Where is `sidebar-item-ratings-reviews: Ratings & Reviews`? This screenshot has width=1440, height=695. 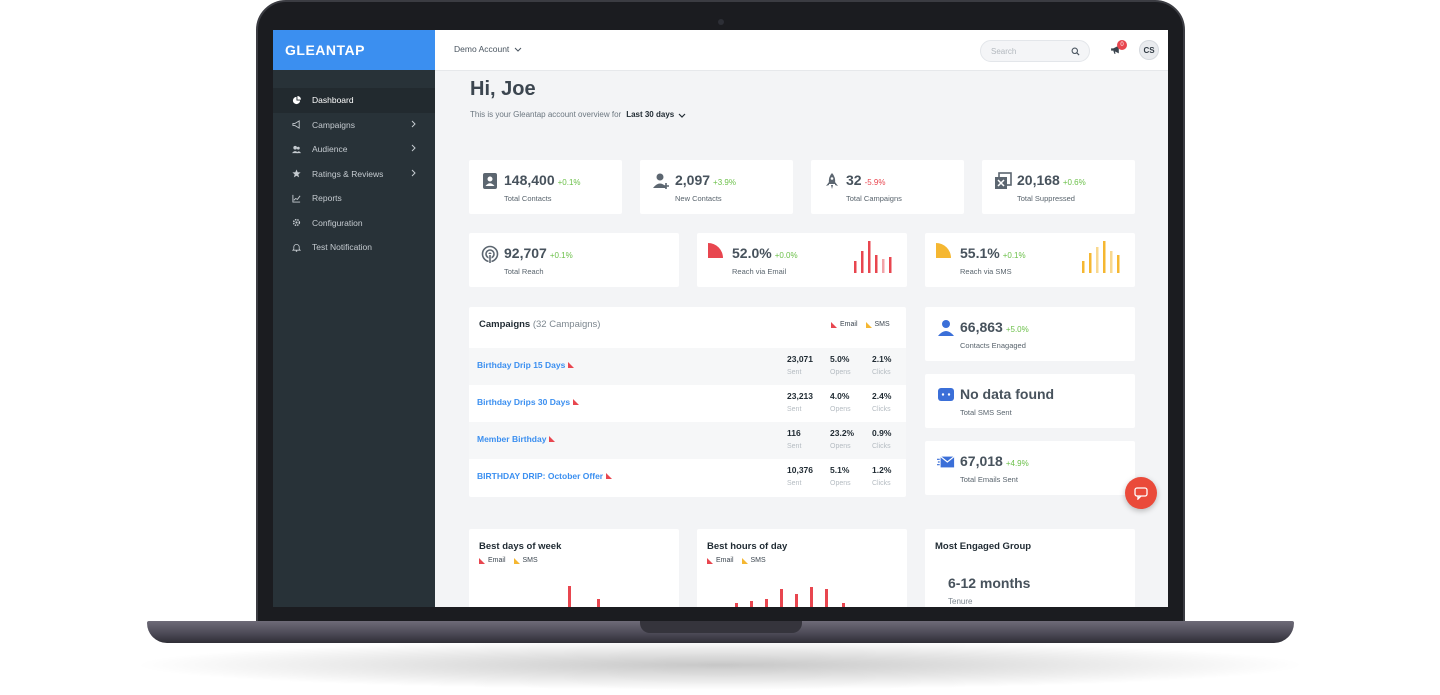 sidebar-item-ratings-reviews: Ratings & Reviews is located at coordinates (354, 174).